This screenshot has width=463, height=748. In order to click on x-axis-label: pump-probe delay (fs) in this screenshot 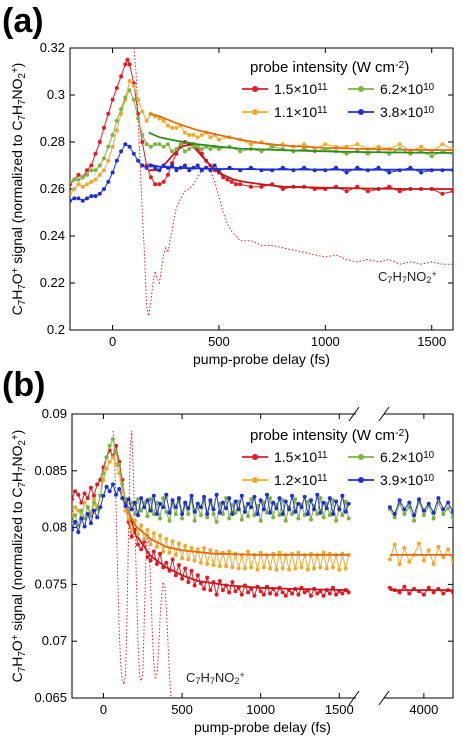, I will do `click(262, 727)`.